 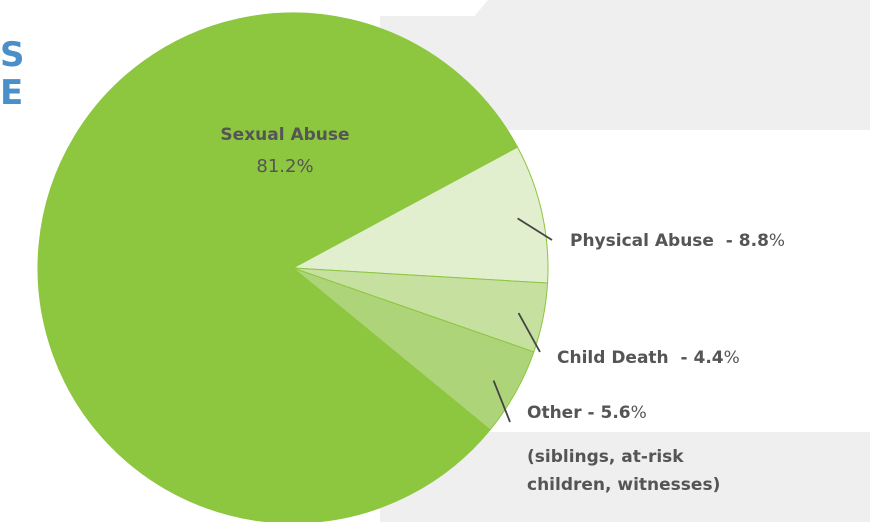 I want to click on label-other-note-line-1: (siblings, at-risk, so click(x=605, y=457).